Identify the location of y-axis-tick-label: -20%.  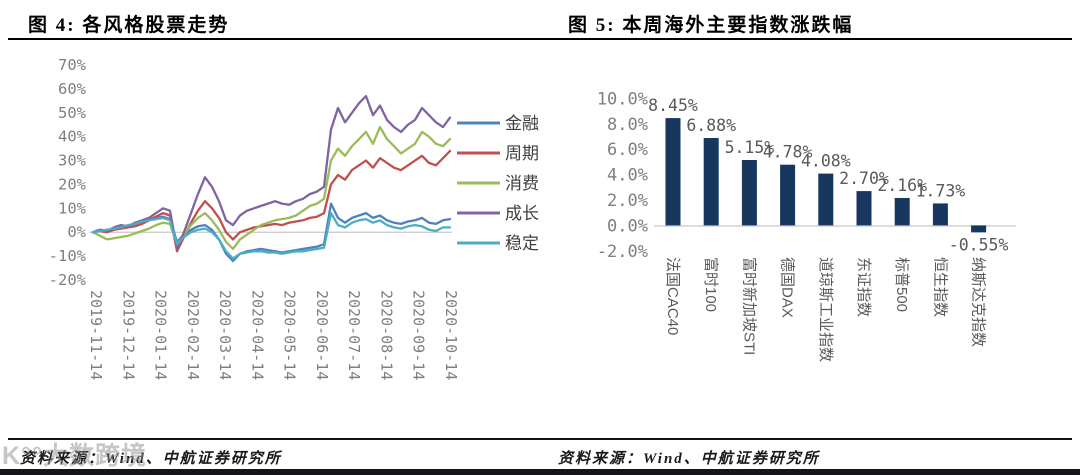
(68, 280).